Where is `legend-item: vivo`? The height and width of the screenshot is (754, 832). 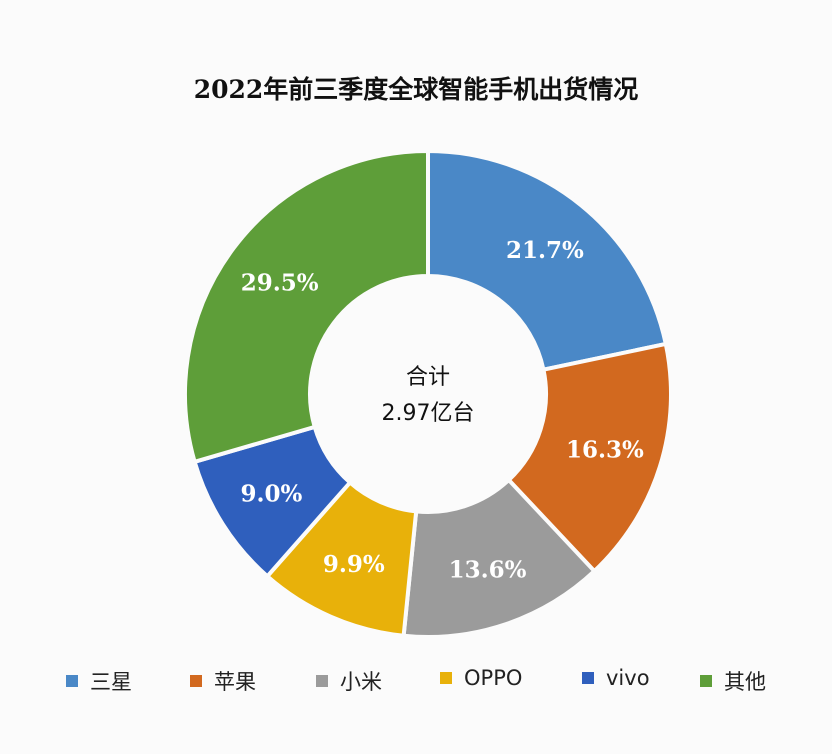 legend-item: vivo is located at coordinates (616, 678).